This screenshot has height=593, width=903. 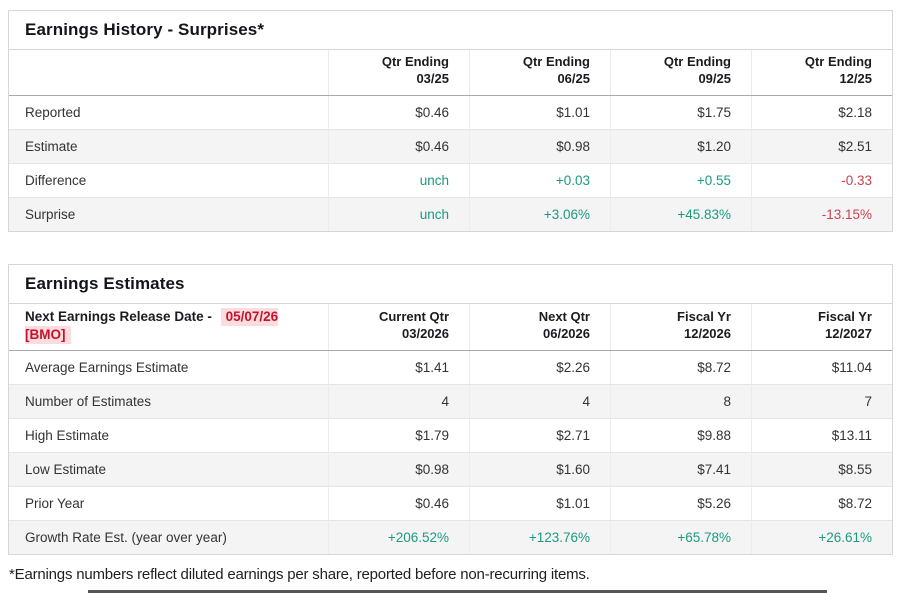 I want to click on cutoff-section-bar, so click(x=457, y=591).